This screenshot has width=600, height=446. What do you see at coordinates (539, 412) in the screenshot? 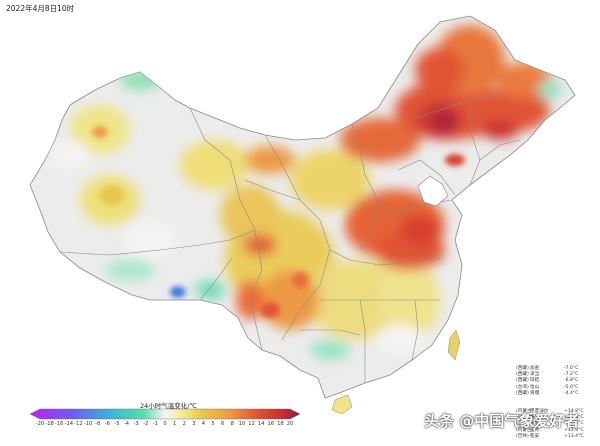
I see `station-station: 巴彦淖尔` at bounding box center [539, 412].